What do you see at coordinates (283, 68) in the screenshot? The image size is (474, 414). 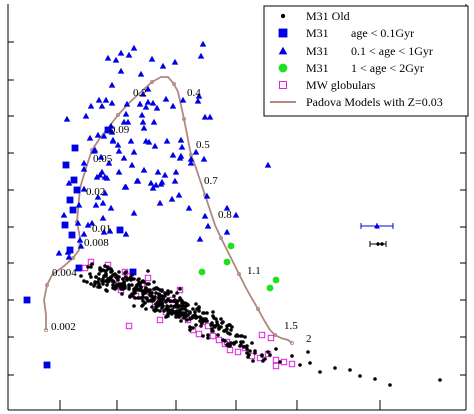 I see `legend-swatch-intermediate` at bounding box center [283, 68].